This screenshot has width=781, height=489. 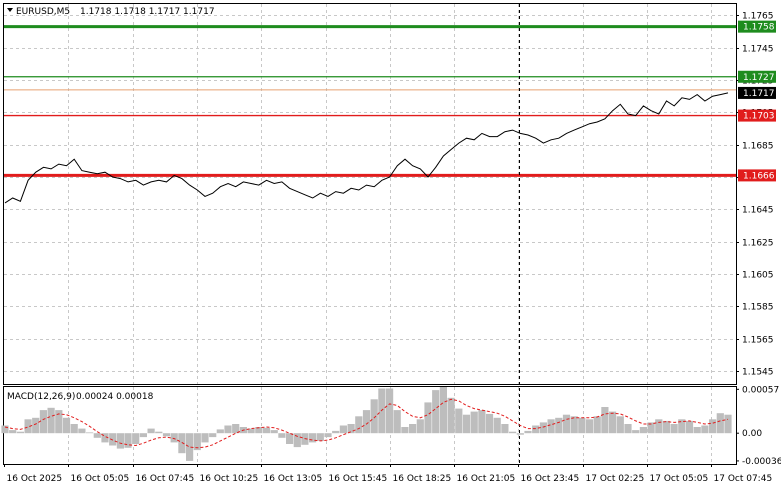 I want to click on x-tick-label: 16 Oct 18:25, so click(x=422, y=479).